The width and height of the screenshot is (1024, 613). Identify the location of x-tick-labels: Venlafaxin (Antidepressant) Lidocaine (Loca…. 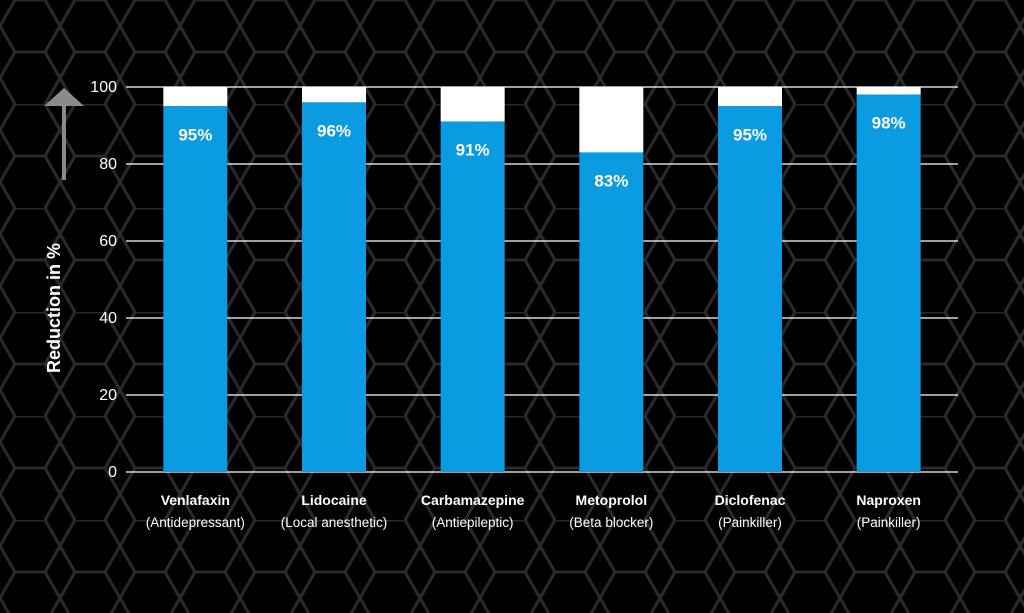
(533, 511).